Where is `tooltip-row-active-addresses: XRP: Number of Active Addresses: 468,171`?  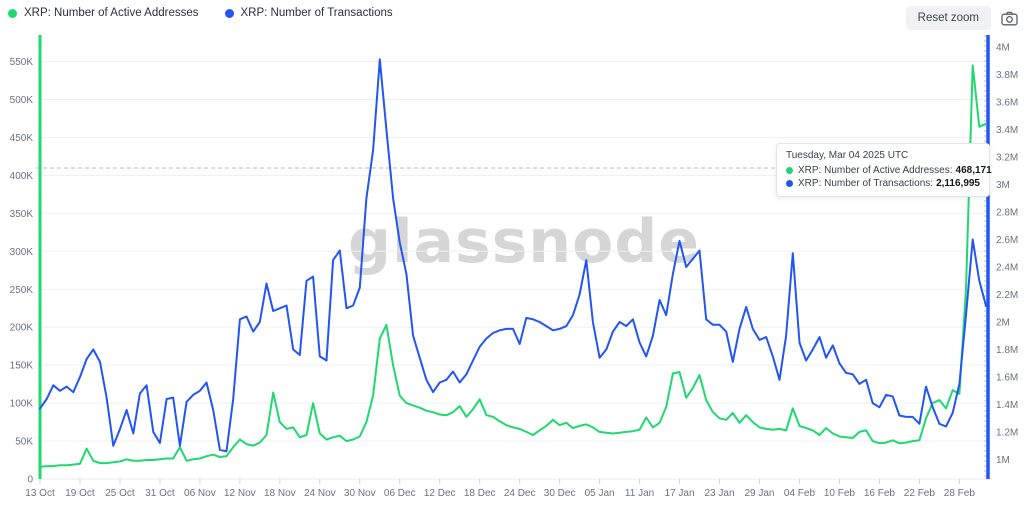
tooltip-row-active-addresses: XRP: Number of Active Addresses: 468,171 is located at coordinates (889, 170).